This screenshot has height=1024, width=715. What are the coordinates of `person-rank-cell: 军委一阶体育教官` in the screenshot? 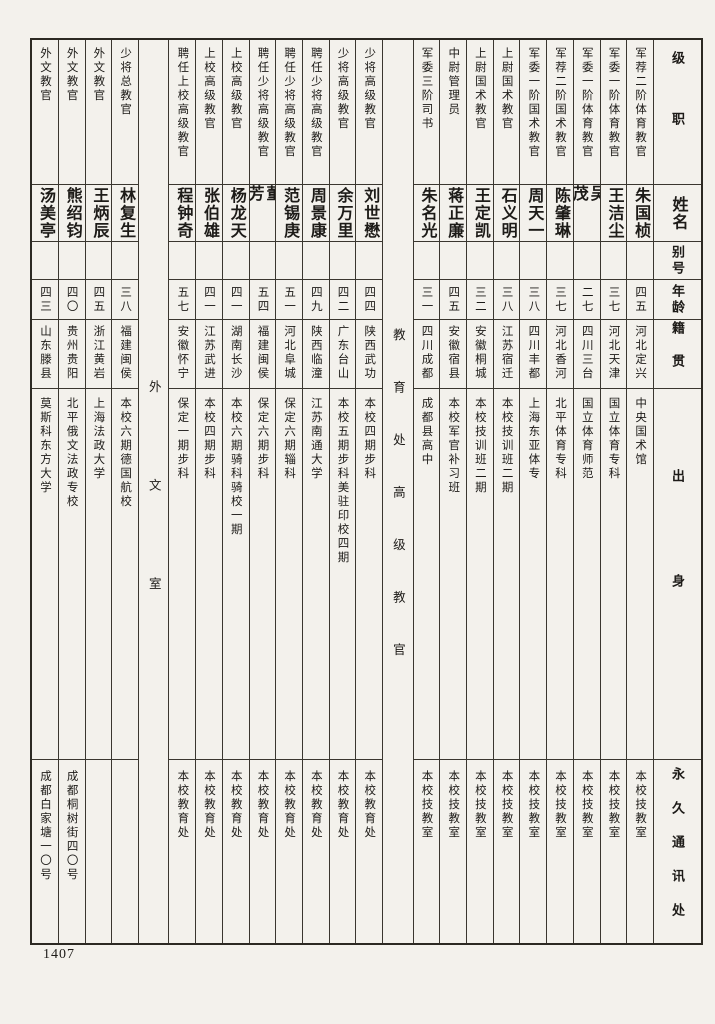 It's located at (613, 112).